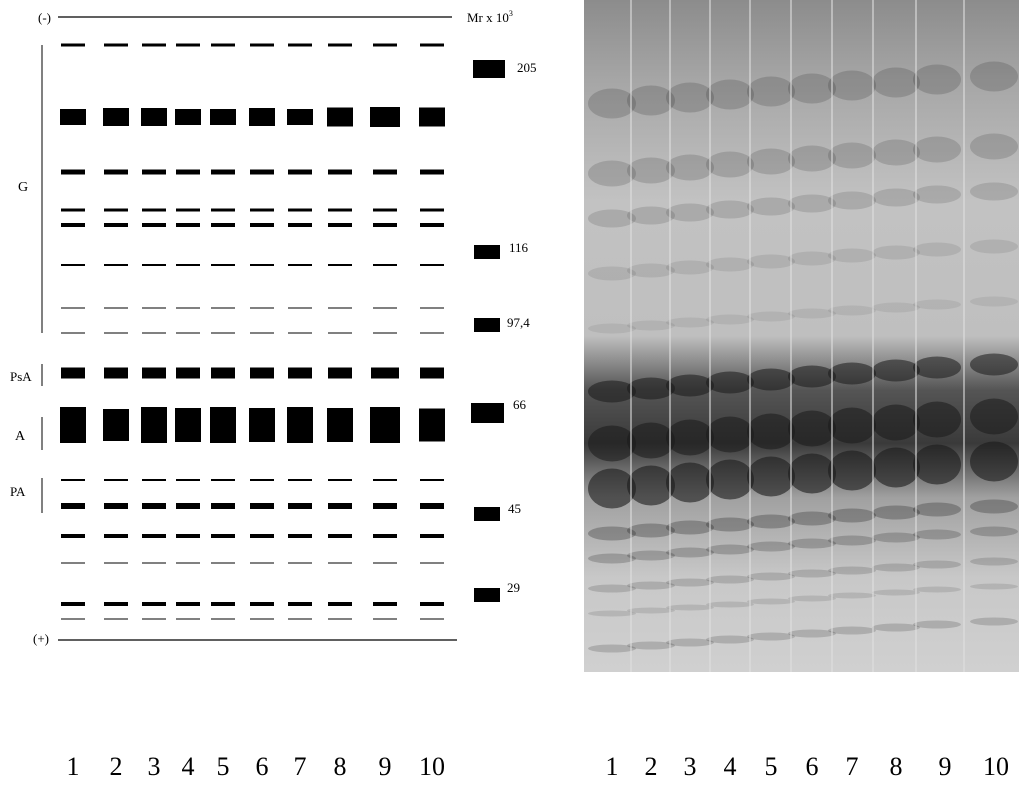 This screenshot has height=787, width=1019. What do you see at coordinates (20, 436) in the screenshot?
I see `group-a-label: A` at bounding box center [20, 436].